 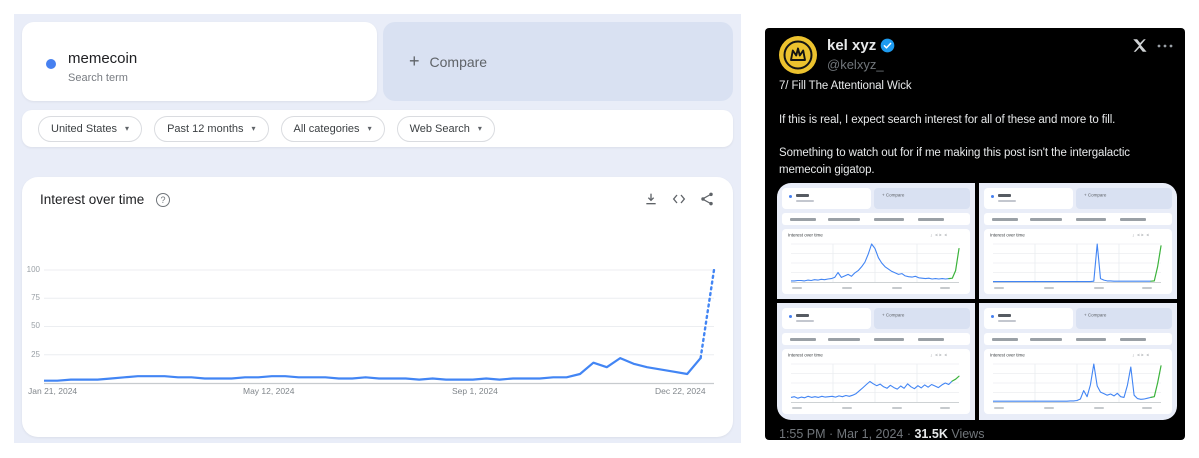 I want to click on embed-code-icon, so click(x=679, y=199).